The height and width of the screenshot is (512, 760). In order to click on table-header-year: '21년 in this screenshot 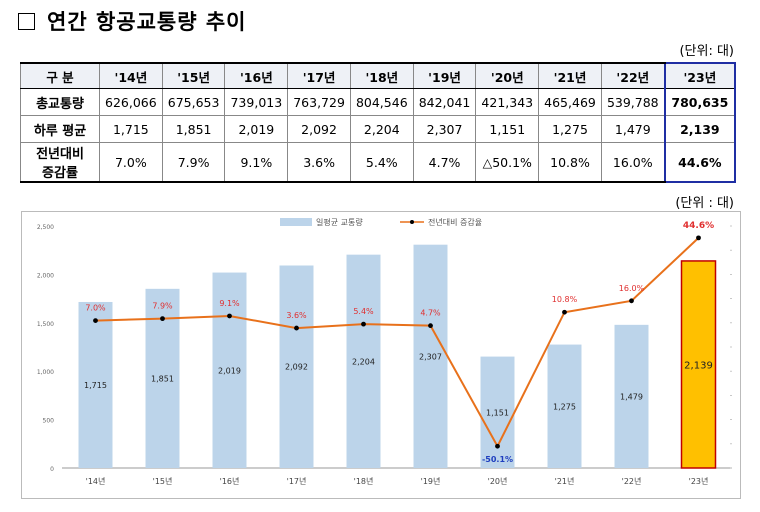, I will do `click(570, 75)`.